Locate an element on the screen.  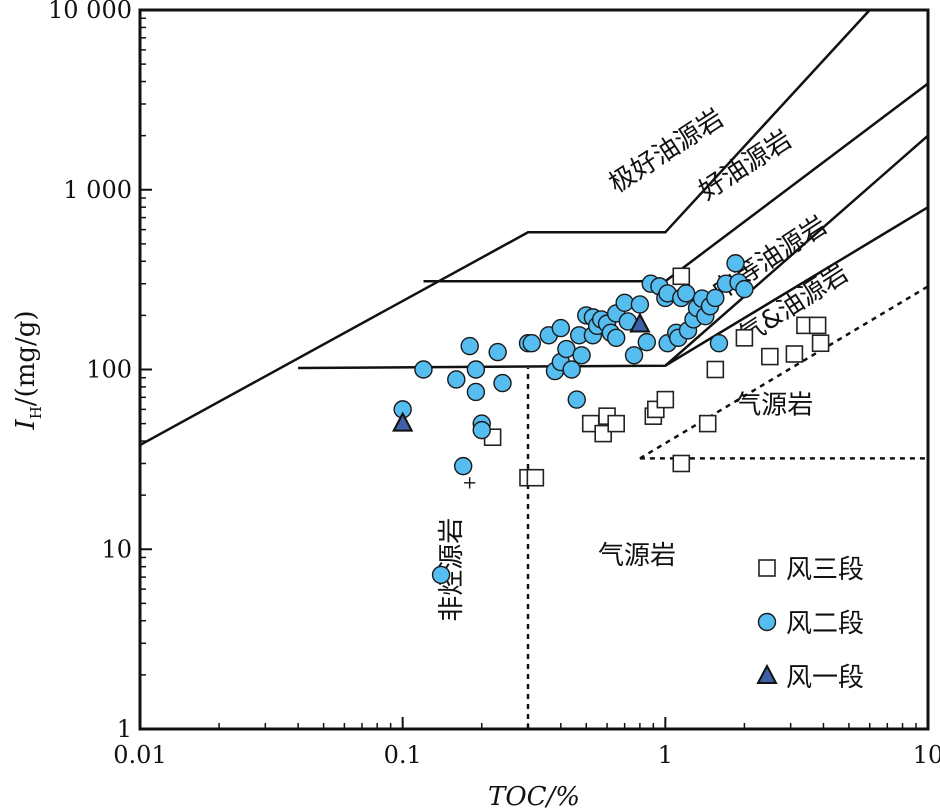
gas-oil-boundary is located at coordinates (796, 286).